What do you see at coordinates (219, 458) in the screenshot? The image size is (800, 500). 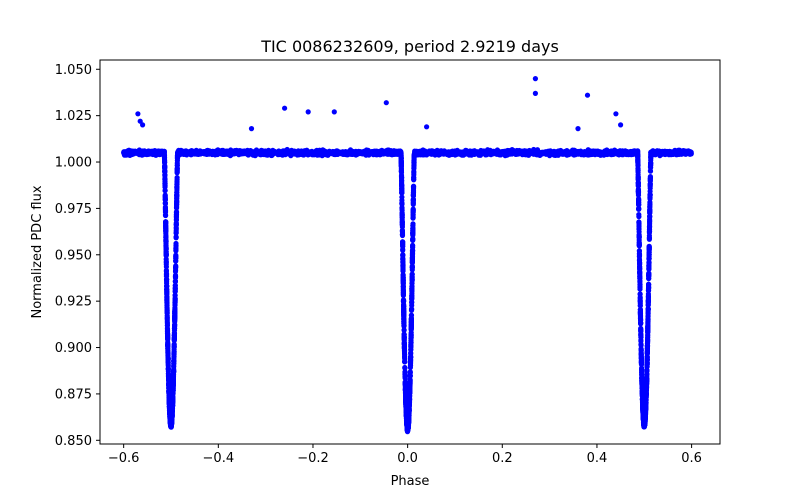 I see `x-tick-label: −0.4` at bounding box center [219, 458].